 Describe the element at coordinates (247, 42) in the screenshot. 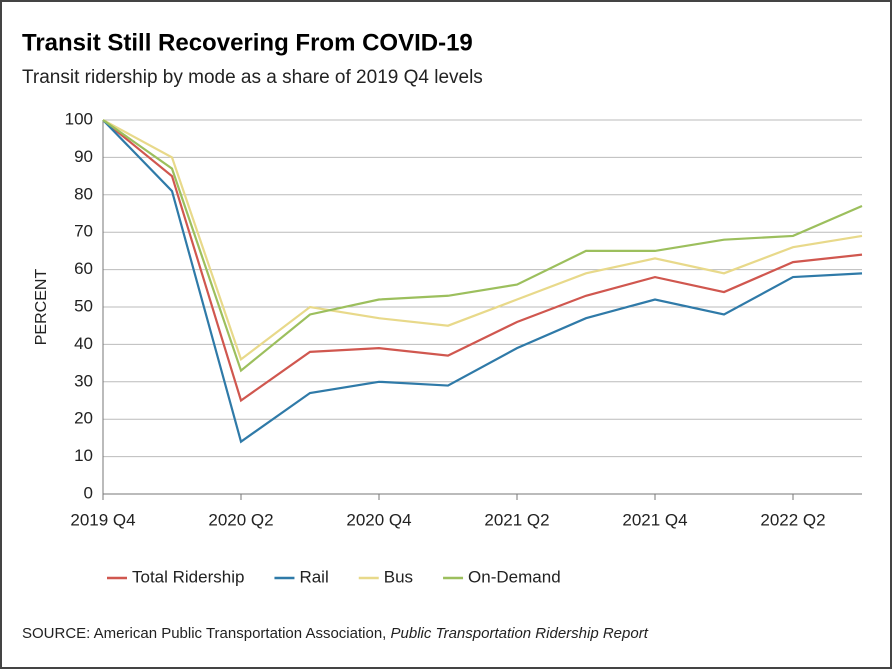

I see `chart-title: Transit Still Recovering From COVID-19` at that location.